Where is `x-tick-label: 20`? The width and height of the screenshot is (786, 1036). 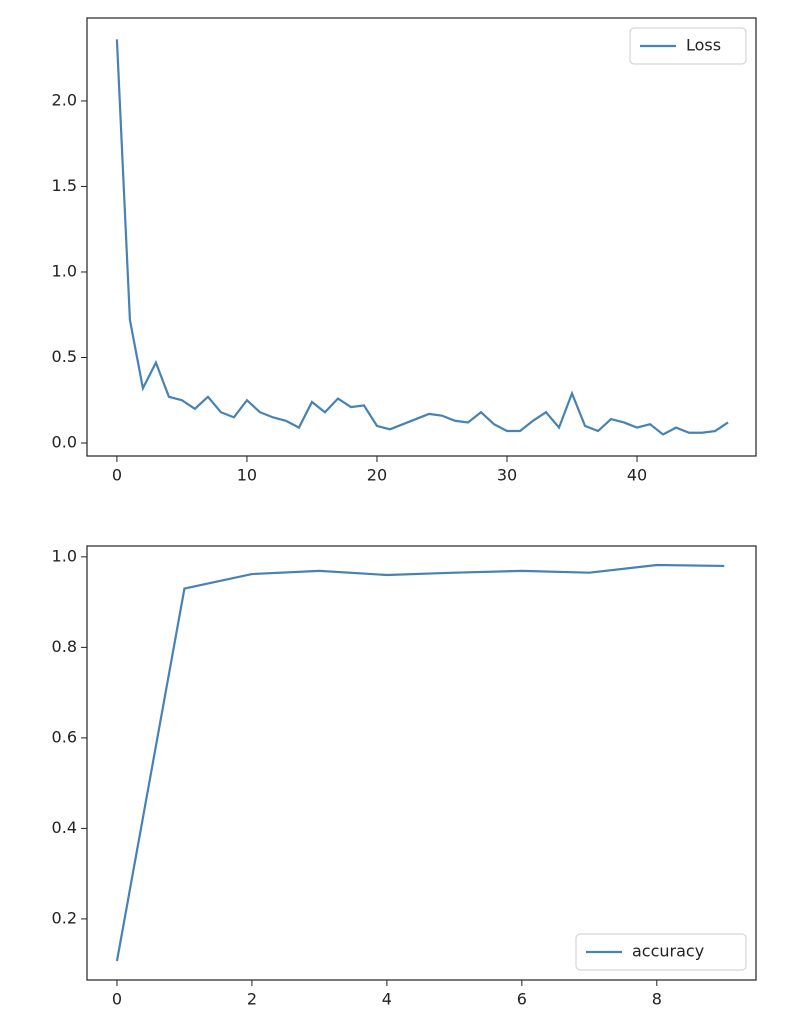
x-tick-label: 20 is located at coordinates (377, 475).